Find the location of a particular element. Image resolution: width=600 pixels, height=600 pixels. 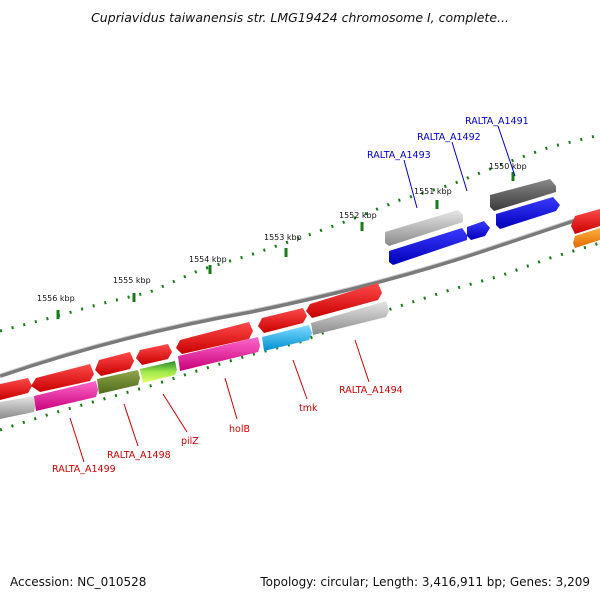

gene-block-ralta-a1491 is located at coordinates (528, 213).